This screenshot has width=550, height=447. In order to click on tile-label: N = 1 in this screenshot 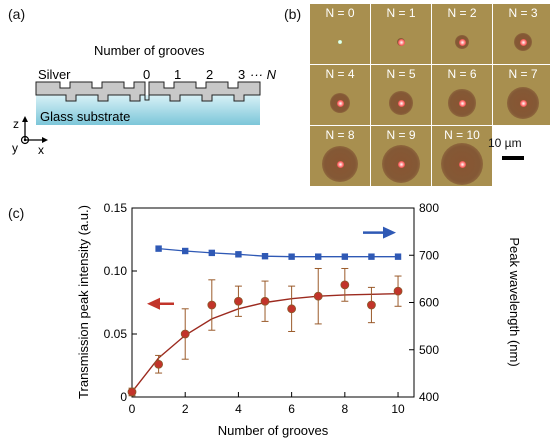, I will do `click(401, 13)`.